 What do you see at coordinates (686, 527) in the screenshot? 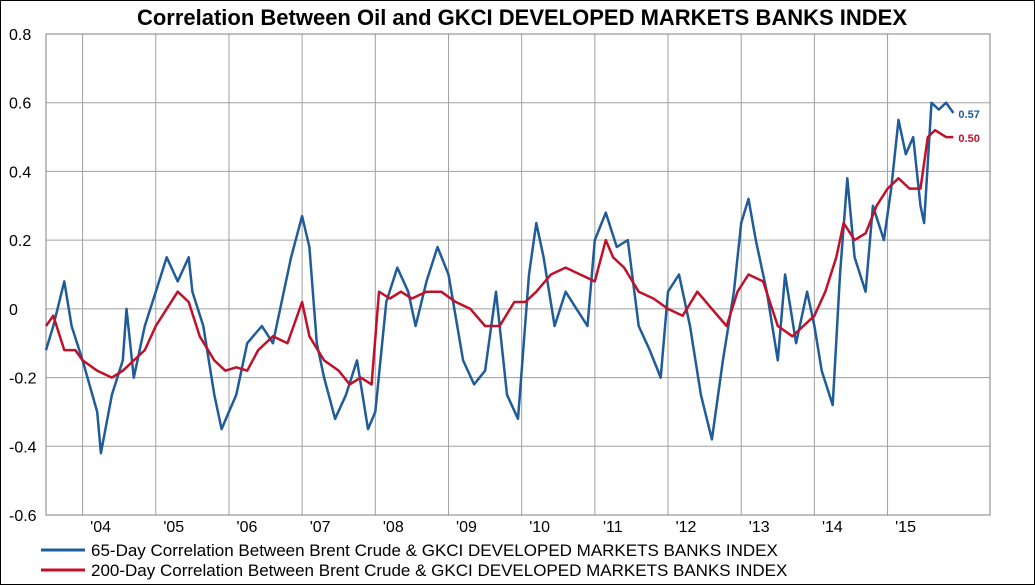
I see `x-tick-label: '12` at bounding box center [686, 527].